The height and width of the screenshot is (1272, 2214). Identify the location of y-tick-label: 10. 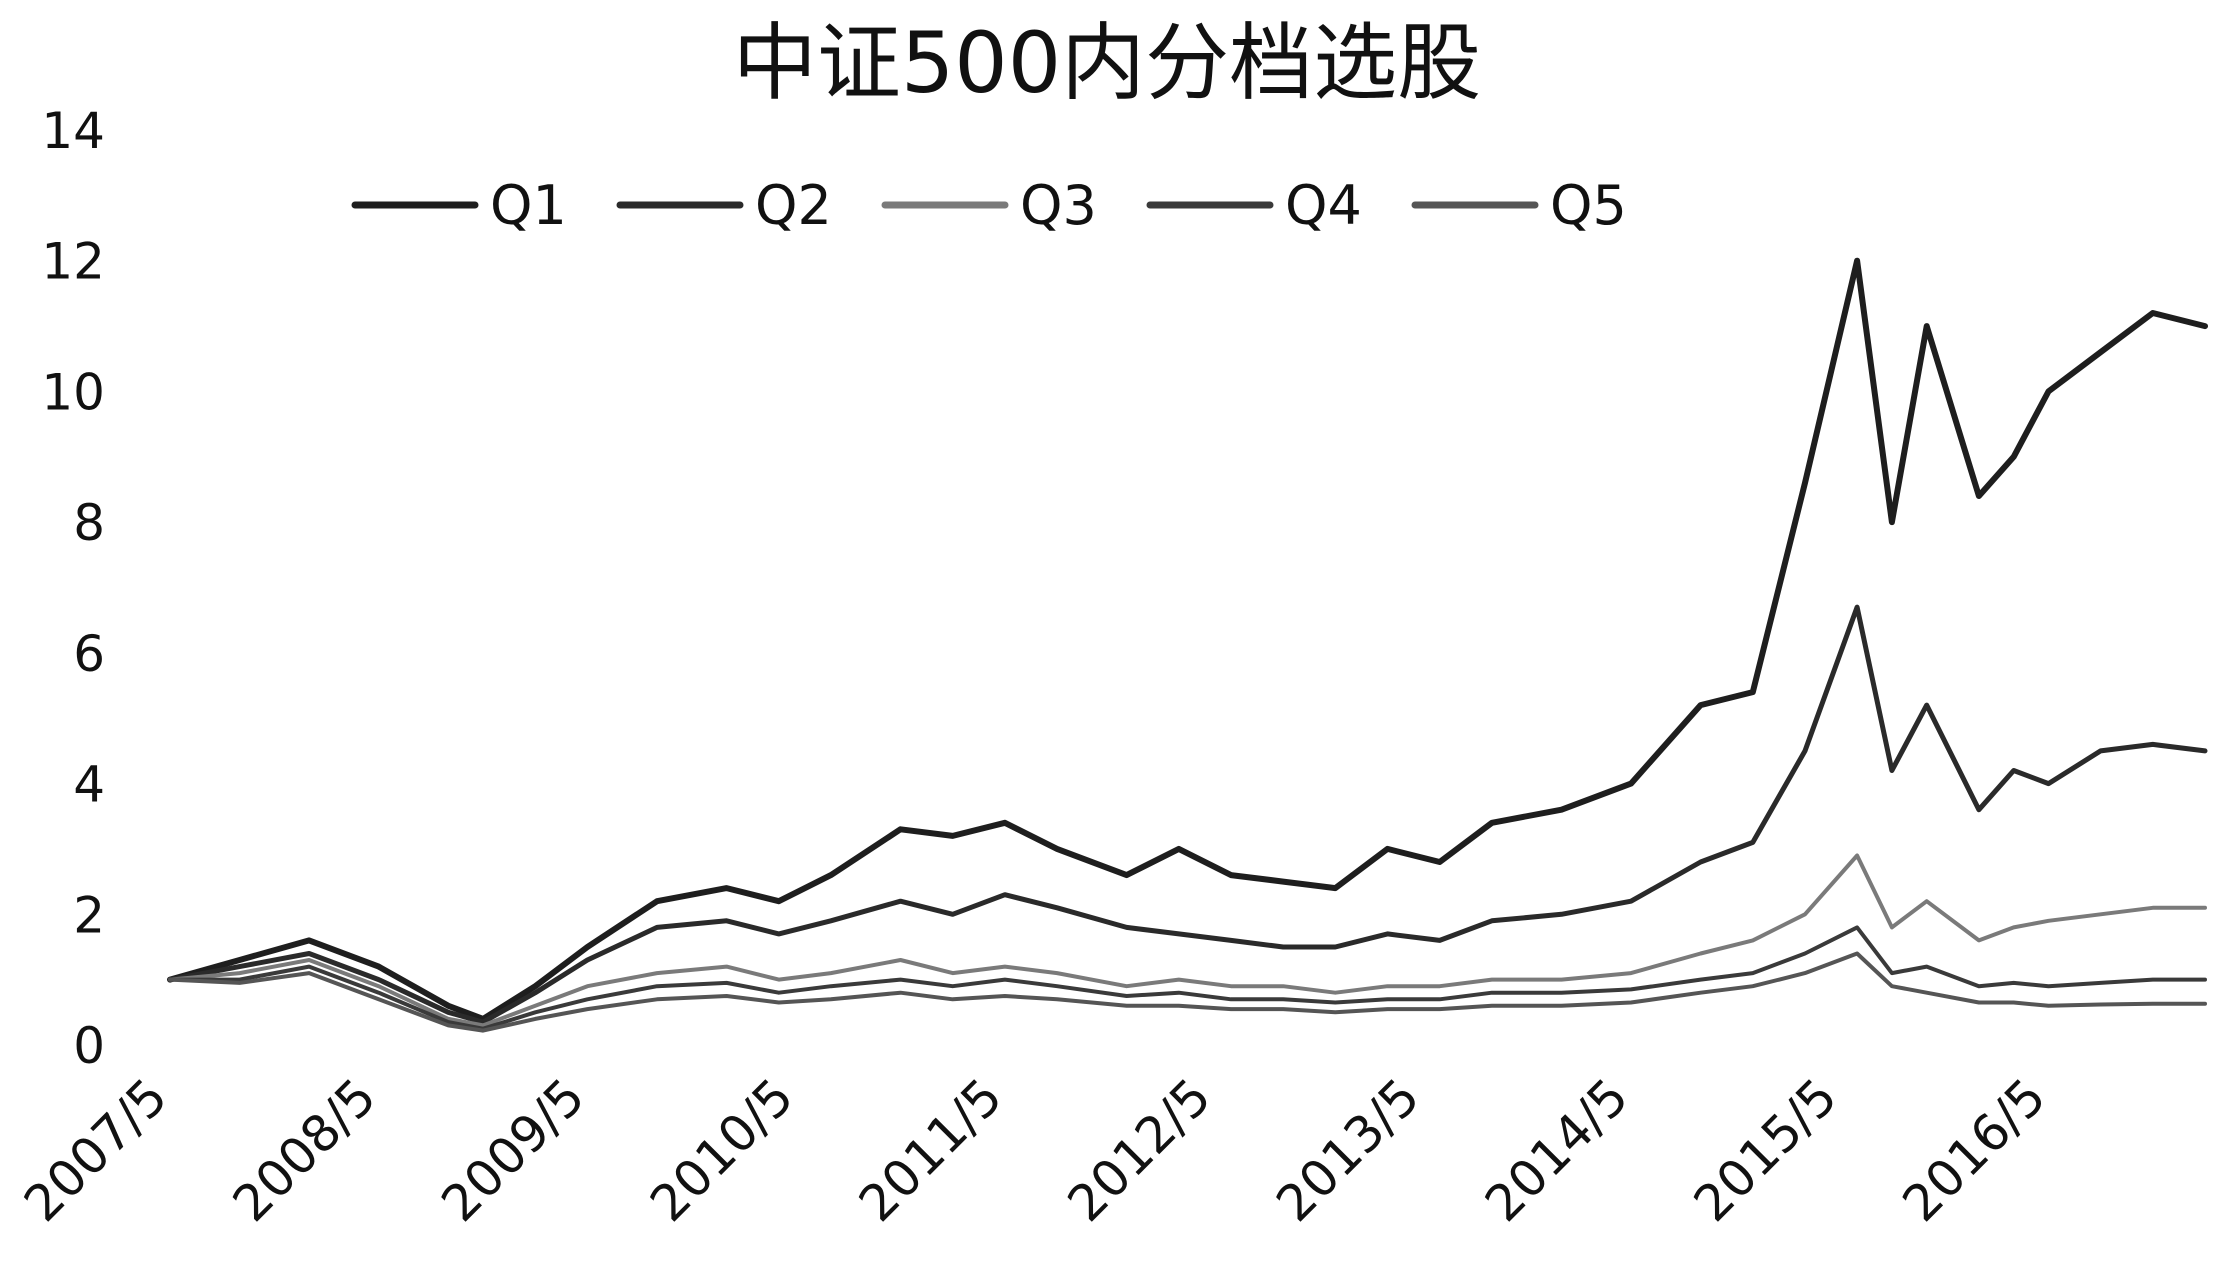
(73, 392).